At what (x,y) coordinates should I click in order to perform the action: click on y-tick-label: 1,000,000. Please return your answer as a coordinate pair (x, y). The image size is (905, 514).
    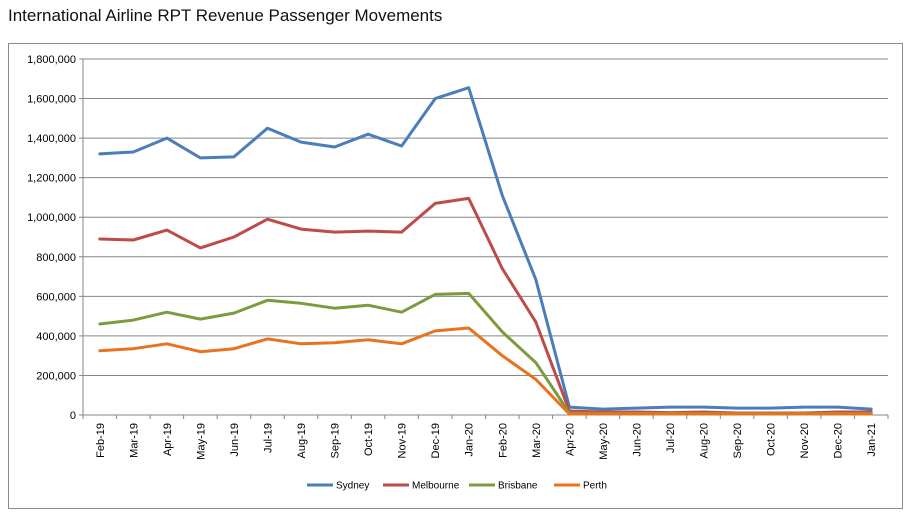
    Looking at the image, I should click on (51, 218).